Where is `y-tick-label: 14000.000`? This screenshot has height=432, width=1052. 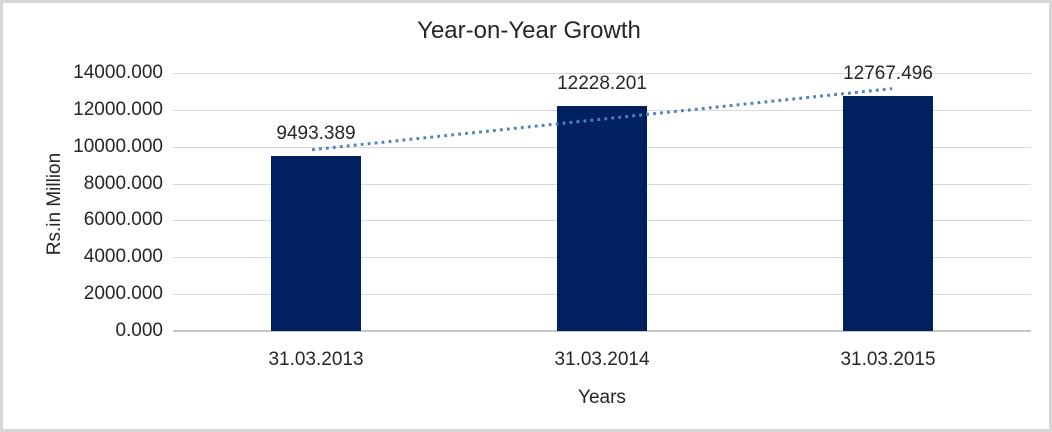
y-tick-label: 14000.000 is located at coordinates (118, 72).